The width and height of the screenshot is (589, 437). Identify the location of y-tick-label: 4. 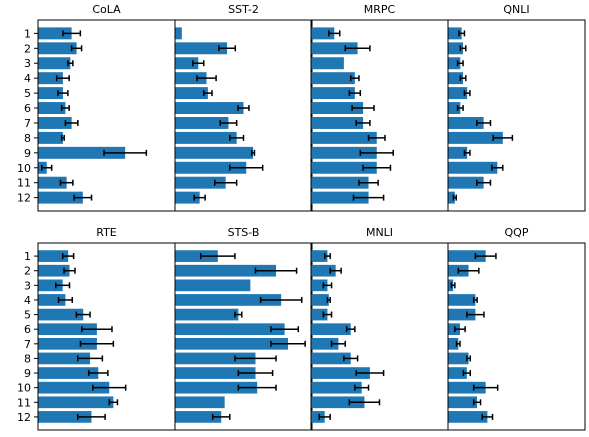
(27, 300).